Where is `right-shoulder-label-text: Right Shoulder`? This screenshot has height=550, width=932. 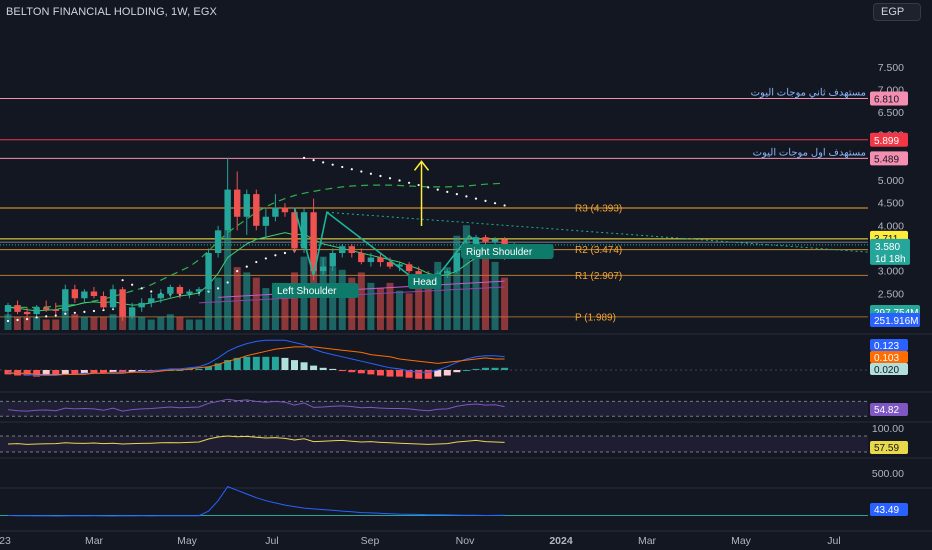 right-shoulder-label-text: Right Shoulder is located at coordinates (499, 252).